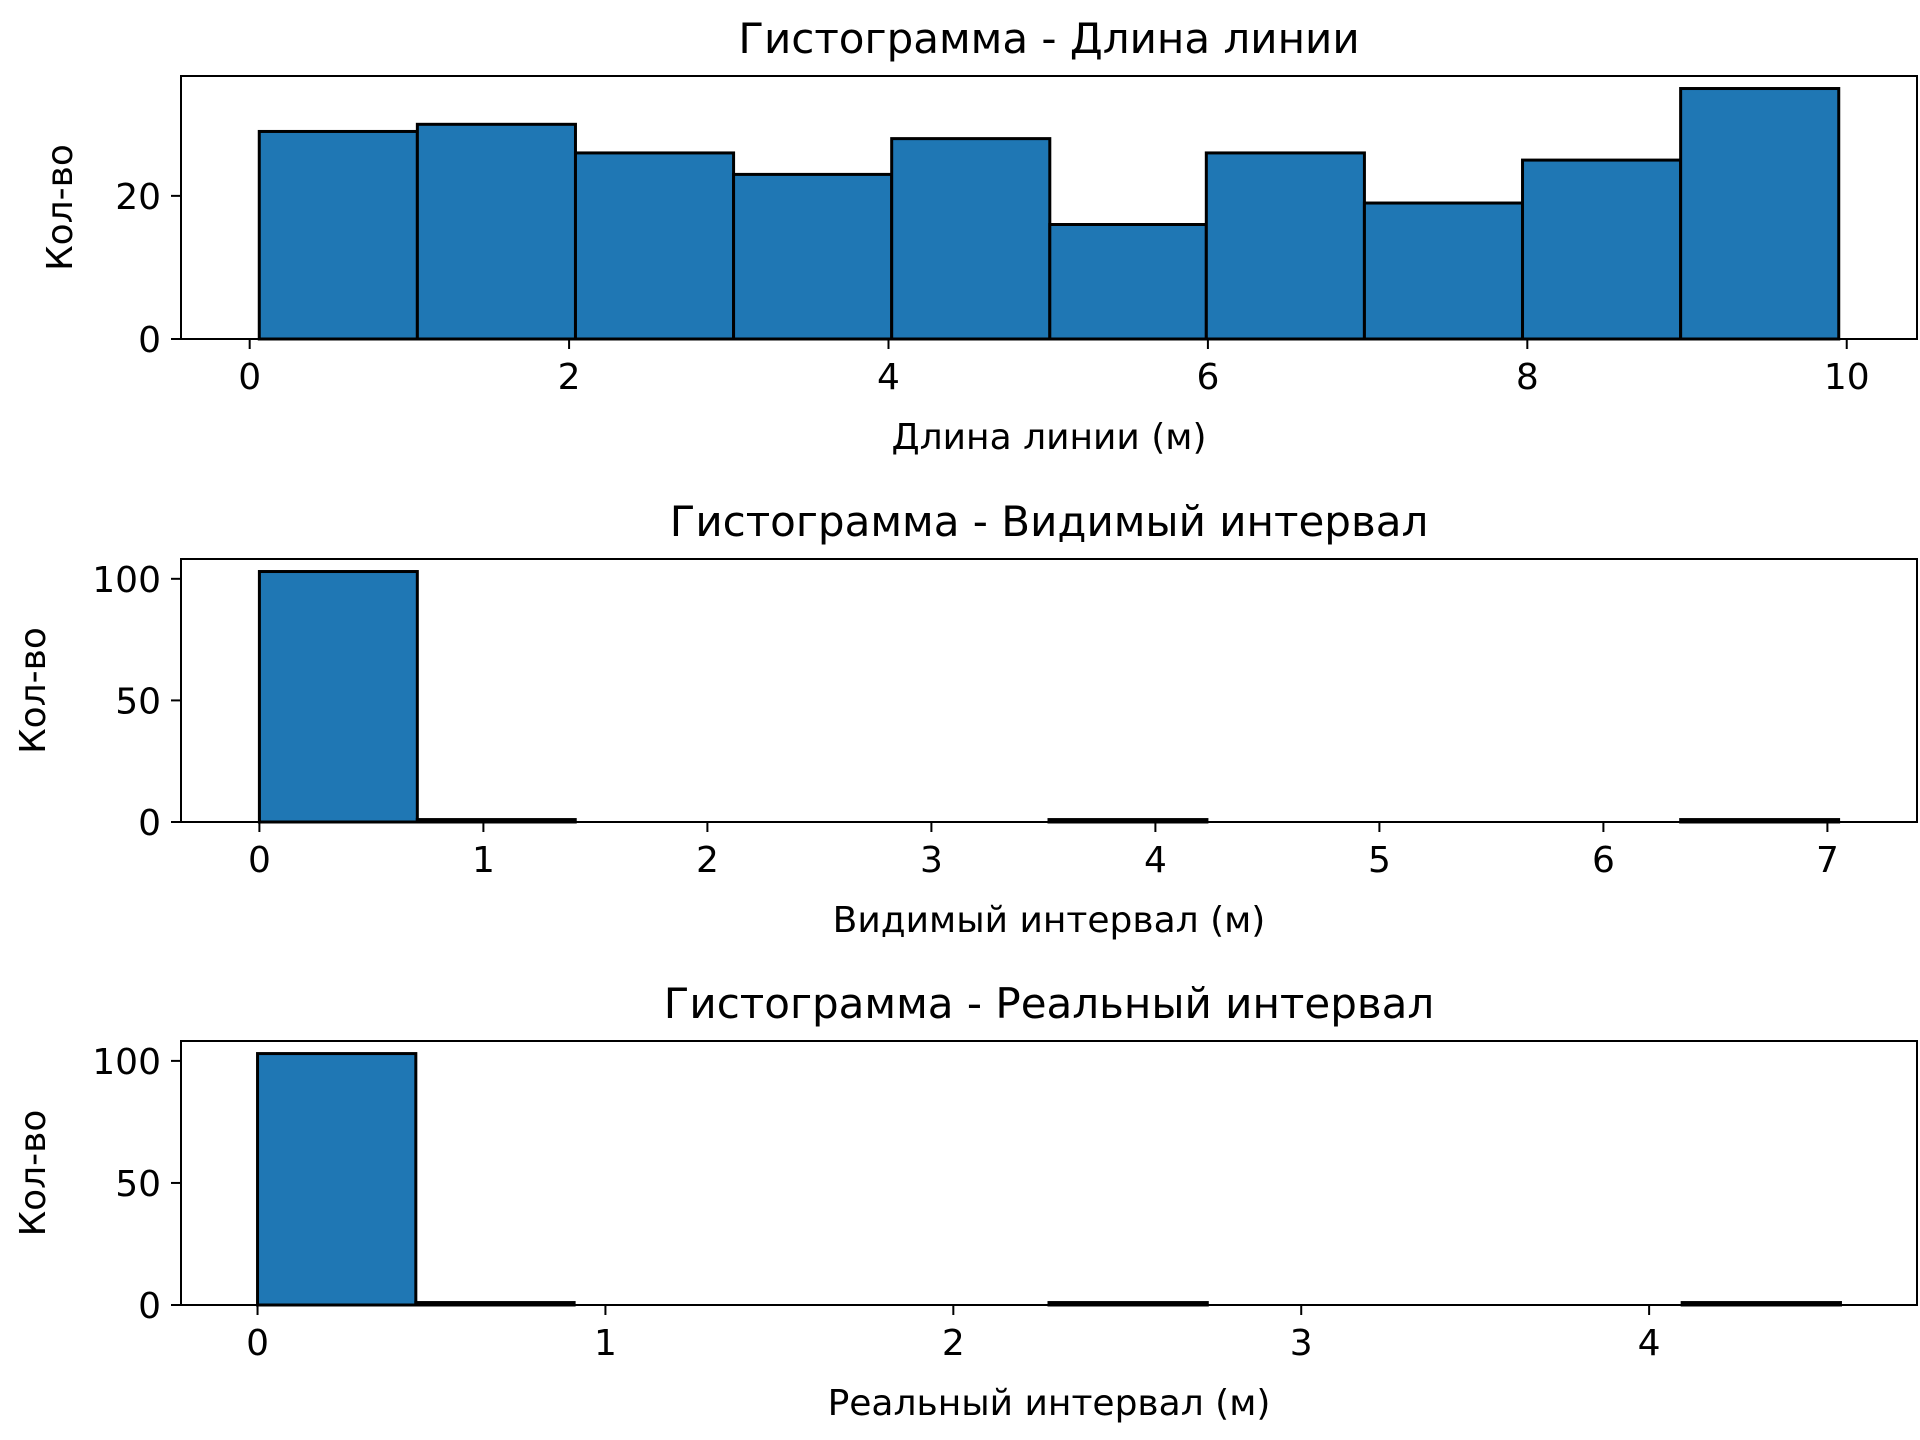 The image size is (1920, 1440). What do you see at coordinates (1827, 860) in the screenshot?
I see `x-tick-label: 7` at bounding box center [1827, 860].